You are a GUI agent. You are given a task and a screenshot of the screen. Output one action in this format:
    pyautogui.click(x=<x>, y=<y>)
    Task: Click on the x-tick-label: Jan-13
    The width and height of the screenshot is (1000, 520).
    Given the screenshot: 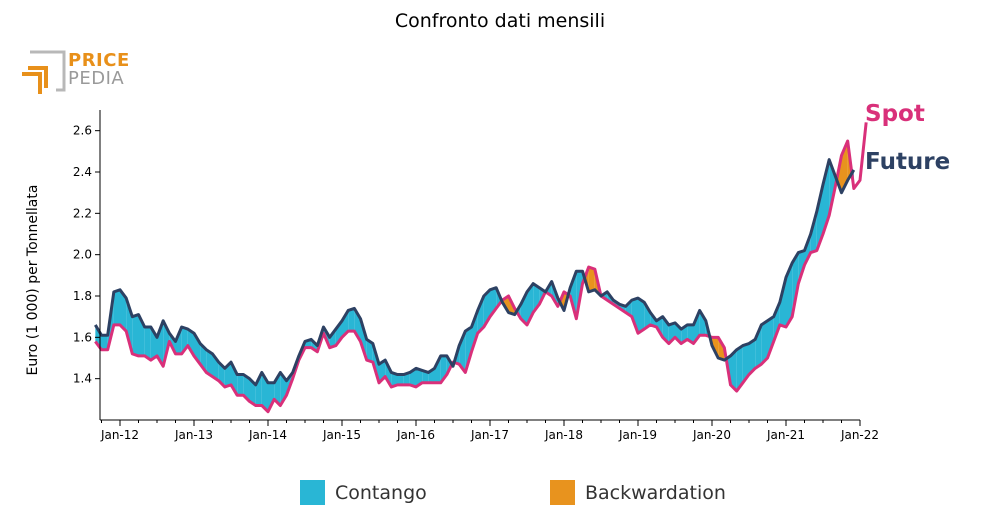 What is the action you would take?
    pyautogui.click(x=193, y=435)
    